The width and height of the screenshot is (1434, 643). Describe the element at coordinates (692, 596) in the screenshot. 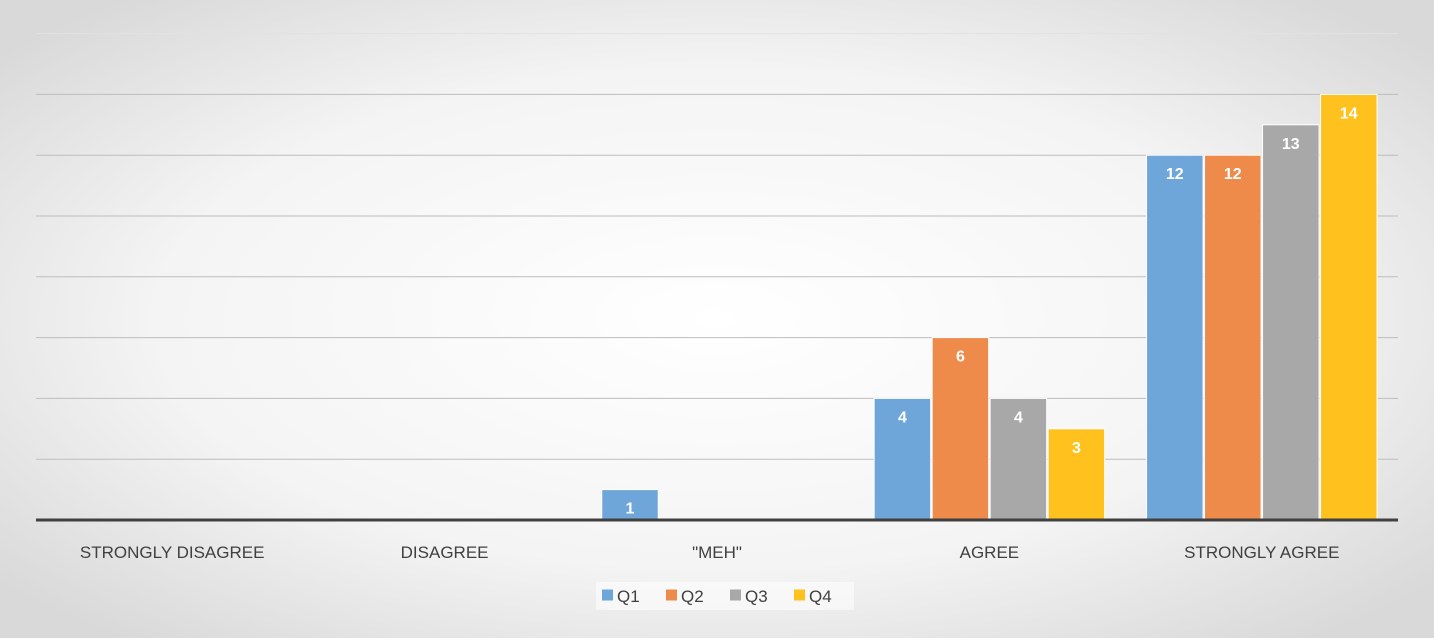

I see `legend-label: Q2` at that location.